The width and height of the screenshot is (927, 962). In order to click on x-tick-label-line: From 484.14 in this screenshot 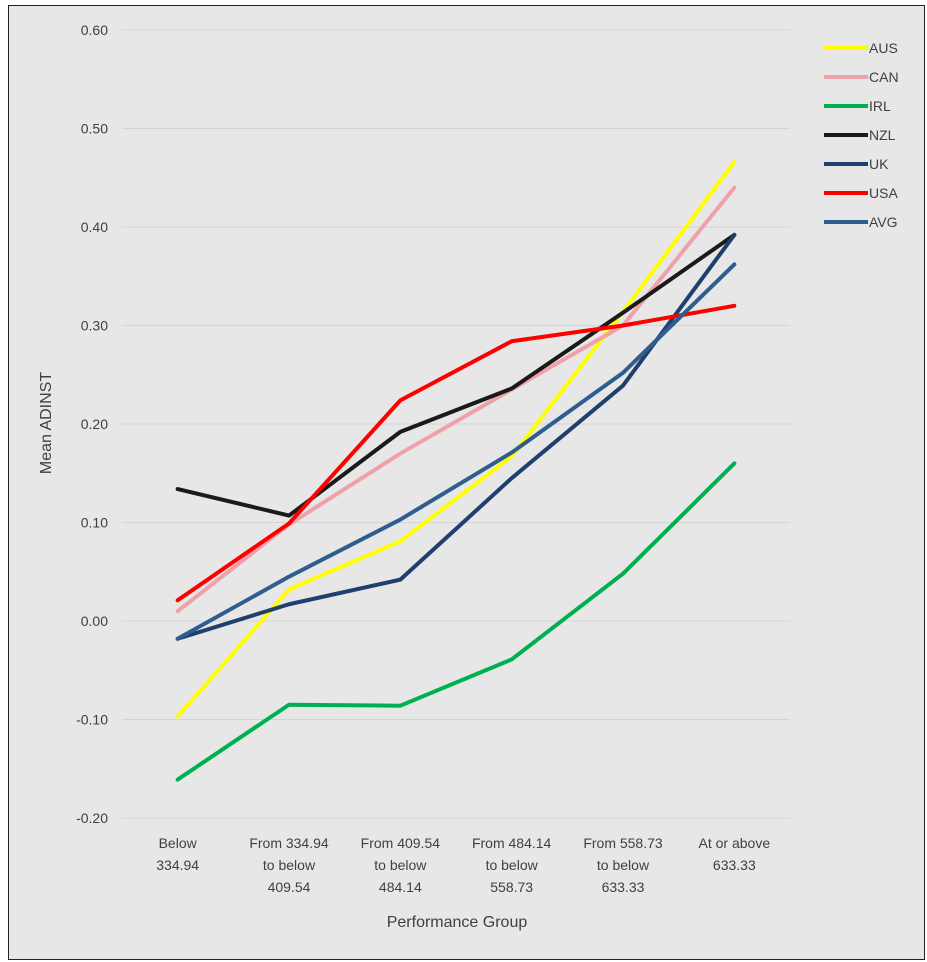, I will do `click(512, 843)`.